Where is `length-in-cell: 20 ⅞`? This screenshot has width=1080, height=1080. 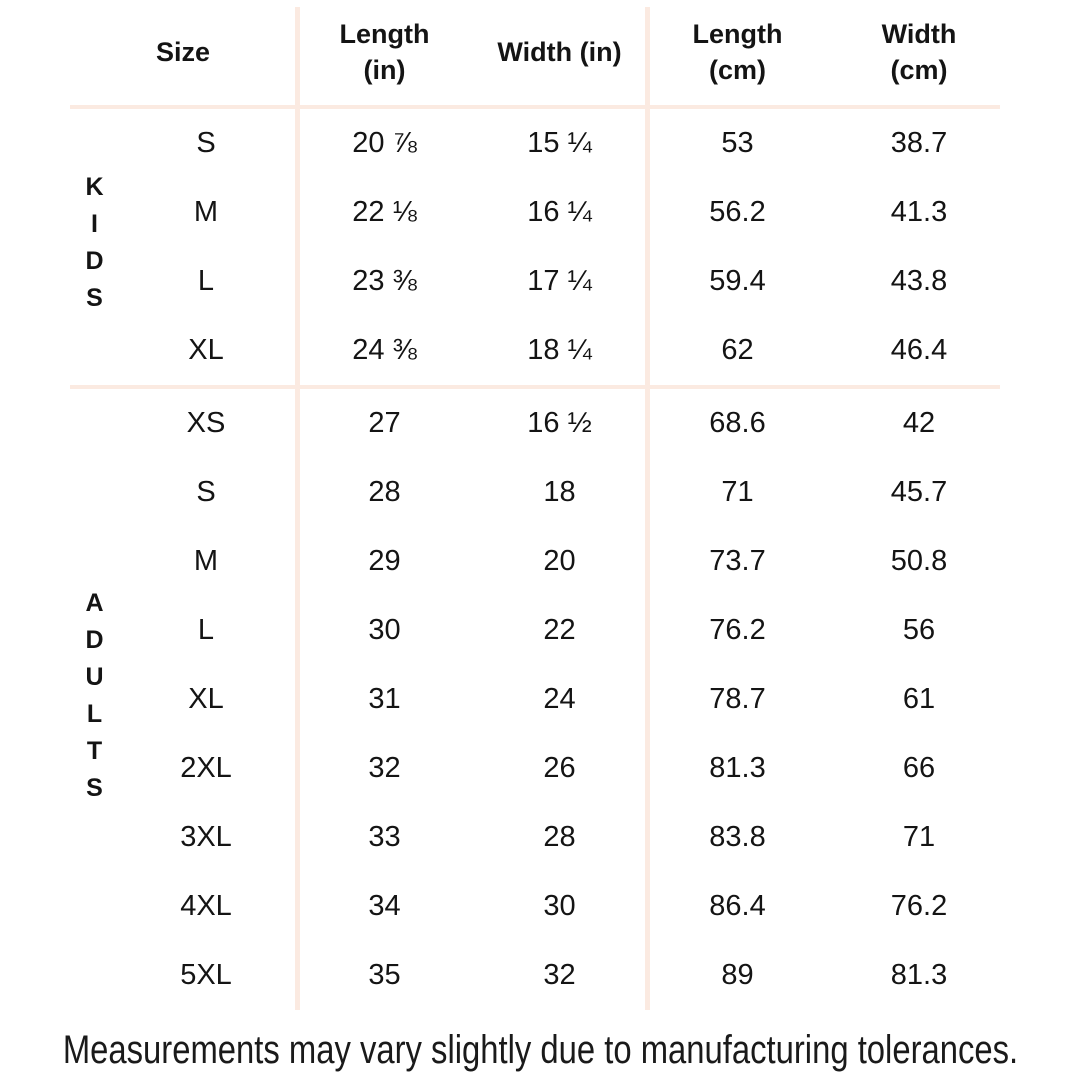
length-in-cell: 20 ⅞ is located at coordinates (384, 143).